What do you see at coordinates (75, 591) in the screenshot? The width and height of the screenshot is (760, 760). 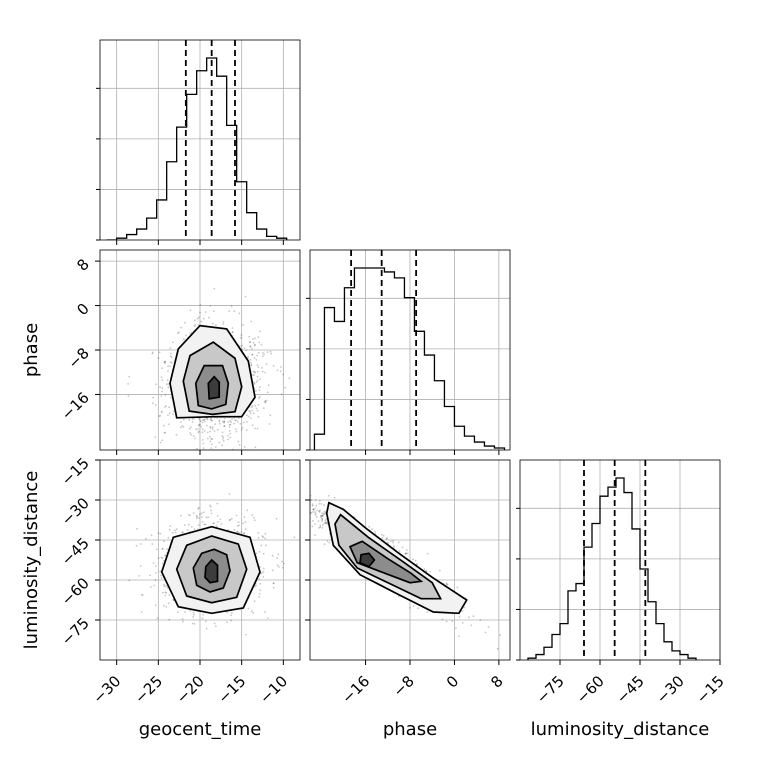 I see `y-tick-label-luminosity_distance: −60` at bounding box center [75, 591].